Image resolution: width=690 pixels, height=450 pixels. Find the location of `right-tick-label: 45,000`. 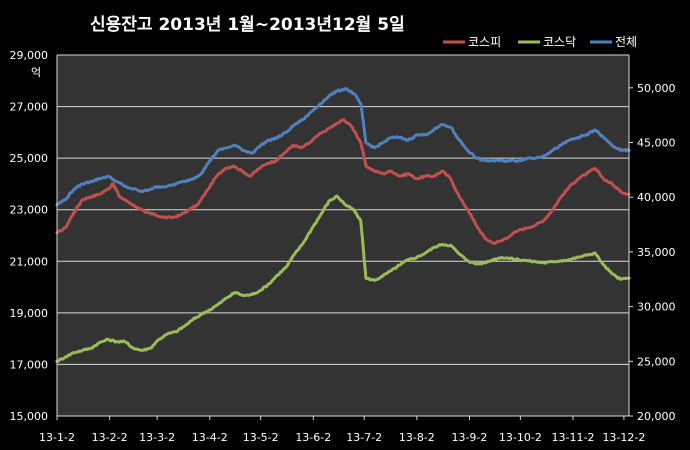

right-tick-label: 45,000 is located at coordinates (656, 143).